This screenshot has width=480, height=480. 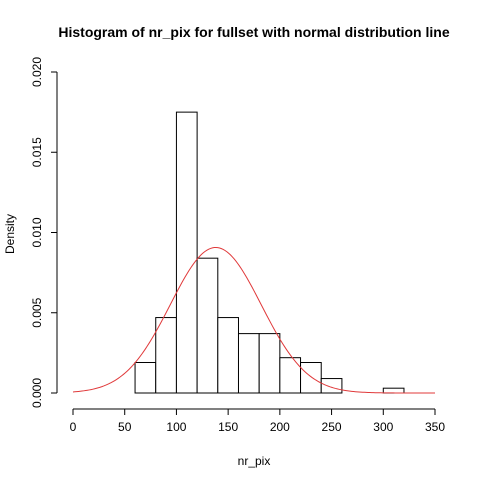 I want to click on x-tick-label: 100, so click(x=176, y=427).